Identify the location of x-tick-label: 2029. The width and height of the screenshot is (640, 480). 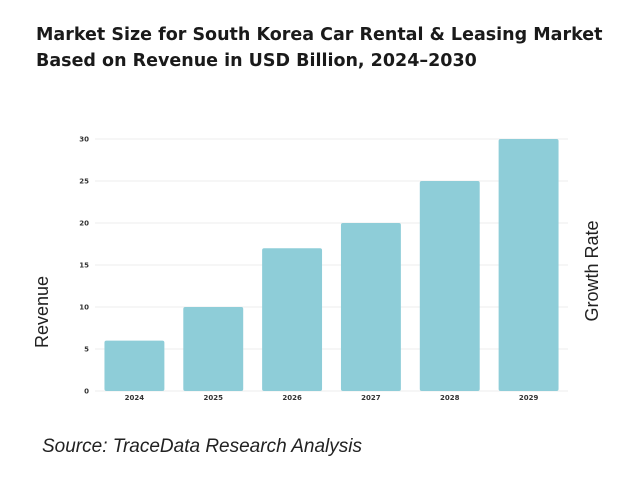
(529, 398).